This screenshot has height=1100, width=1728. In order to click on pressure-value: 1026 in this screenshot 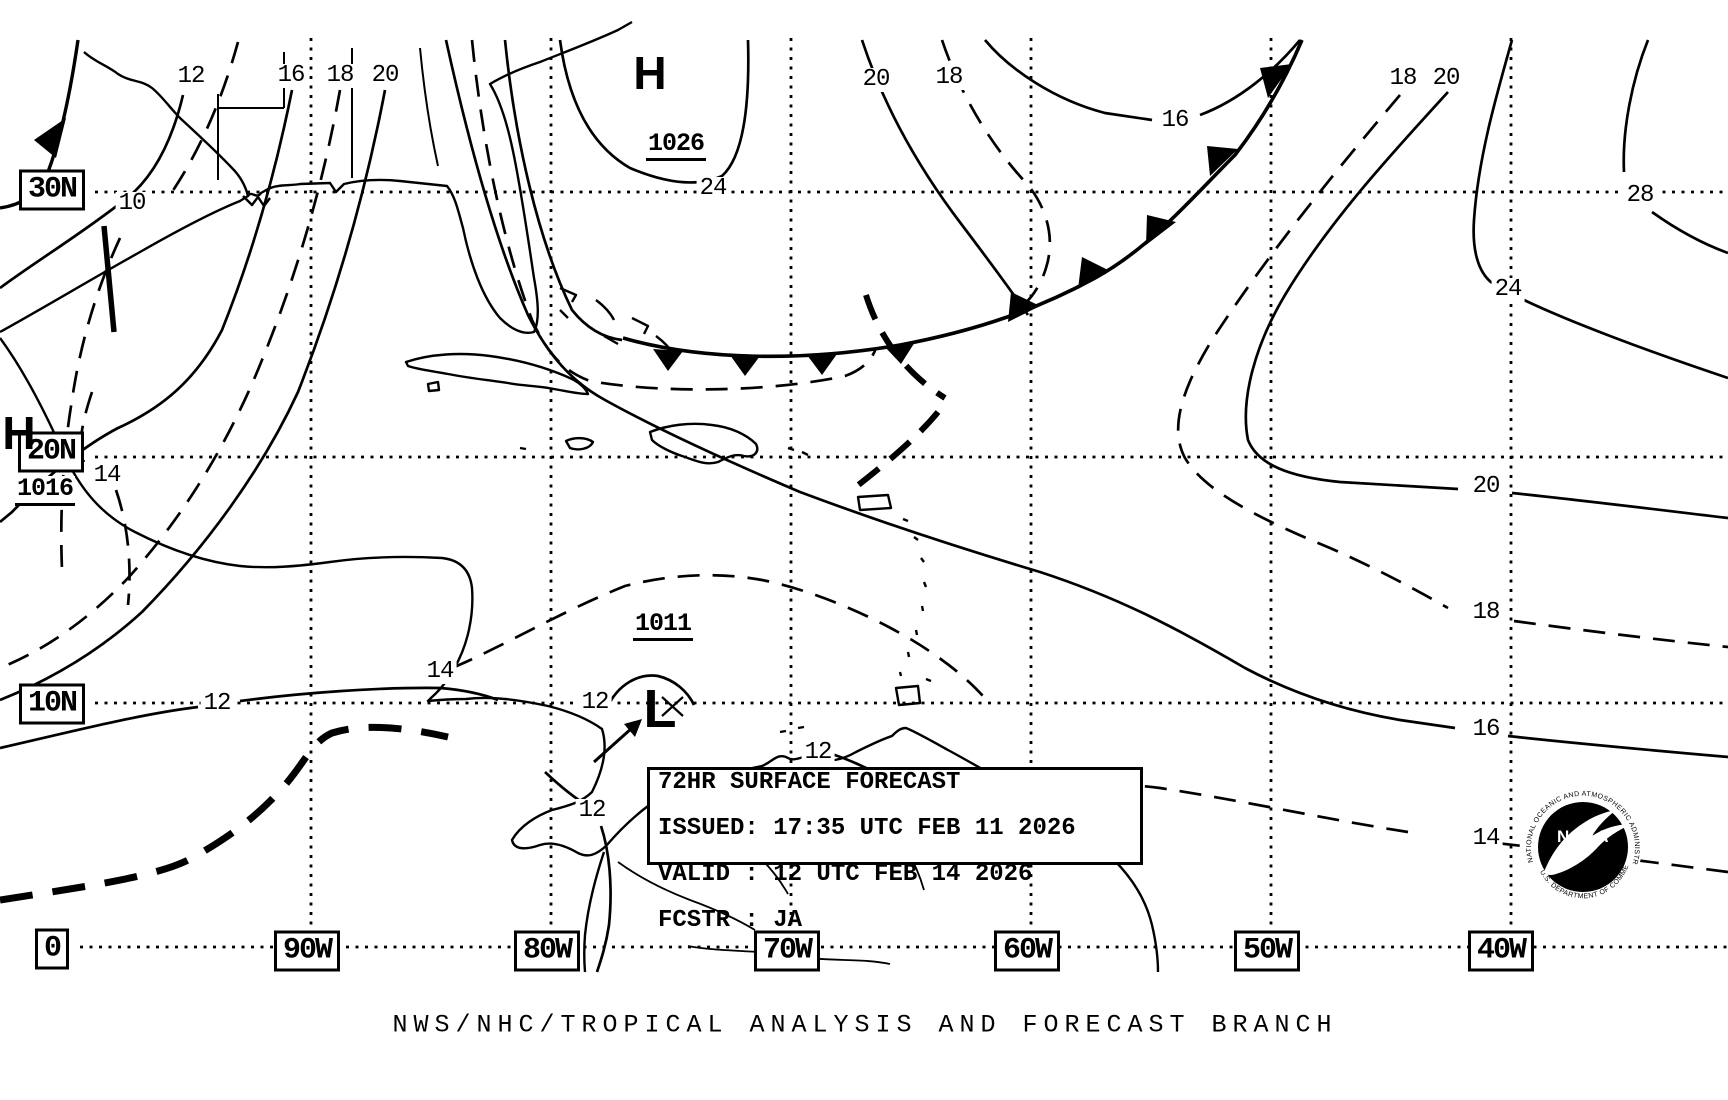, I will do `click(676, 146)`.